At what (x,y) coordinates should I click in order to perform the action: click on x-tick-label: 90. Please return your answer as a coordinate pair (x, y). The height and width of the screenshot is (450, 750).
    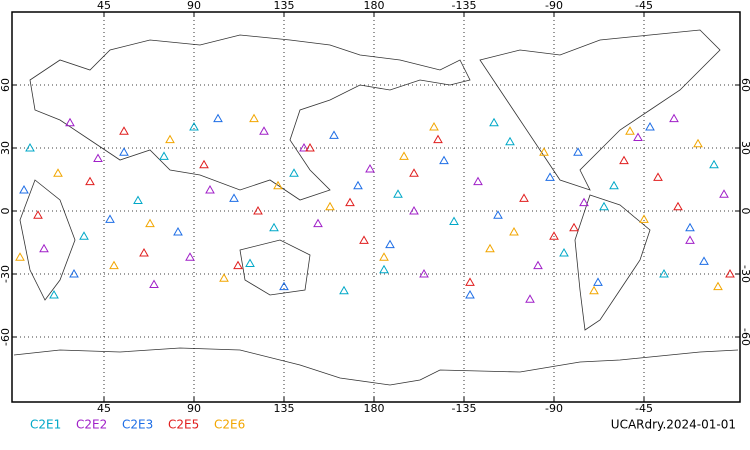
    Looking at the image, I should click on (194, 408).